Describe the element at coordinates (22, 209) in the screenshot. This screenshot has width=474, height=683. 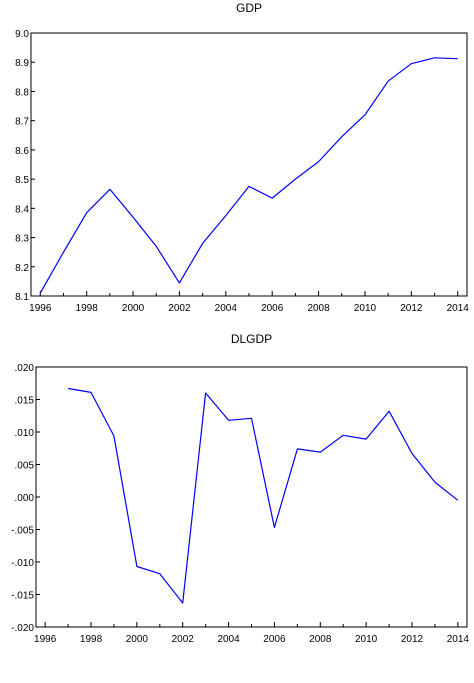
I see `gdp-y-tick-label: 8.4` at that location.